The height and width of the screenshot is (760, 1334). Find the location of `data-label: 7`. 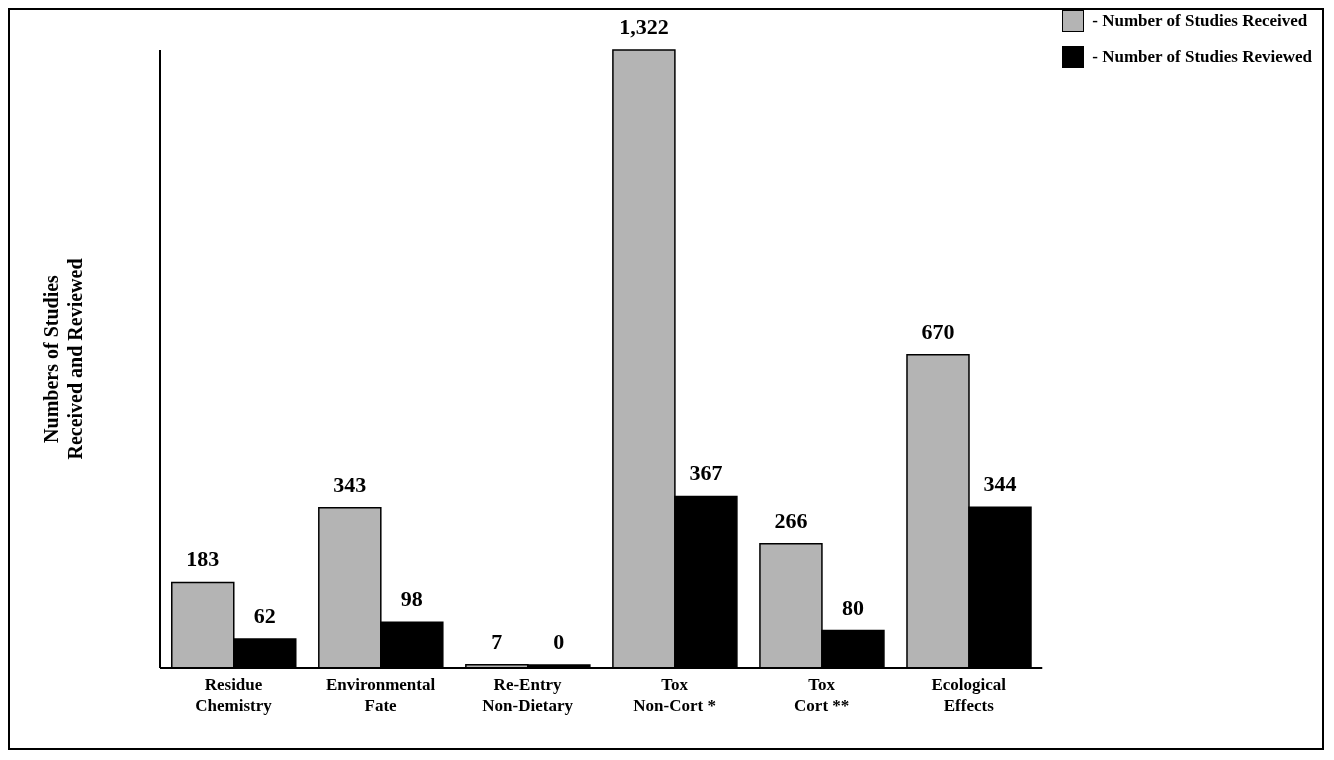

data-label: 7 is located at coordinates (497, 641).